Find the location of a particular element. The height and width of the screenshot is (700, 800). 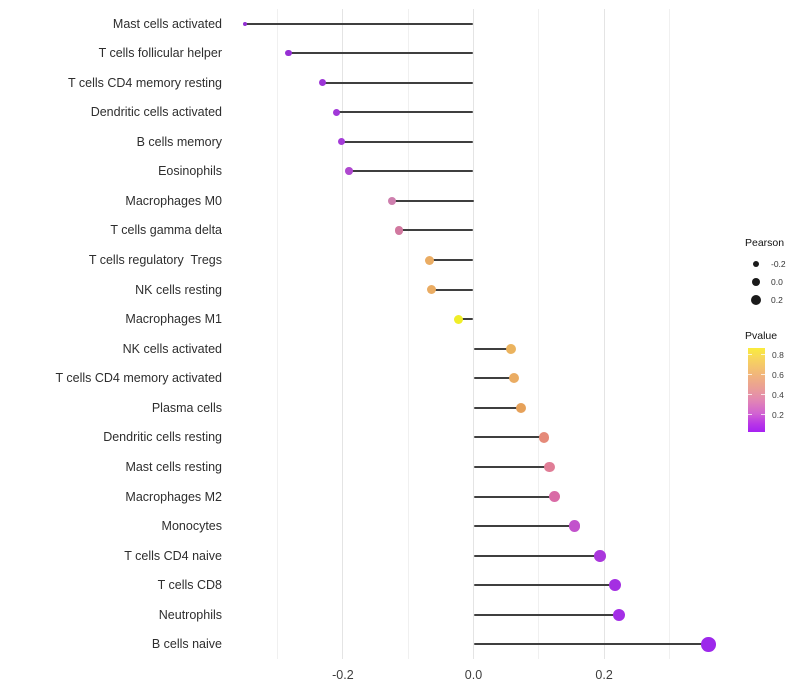

category-label: Eosinophils is located at coordinates (190, 171).